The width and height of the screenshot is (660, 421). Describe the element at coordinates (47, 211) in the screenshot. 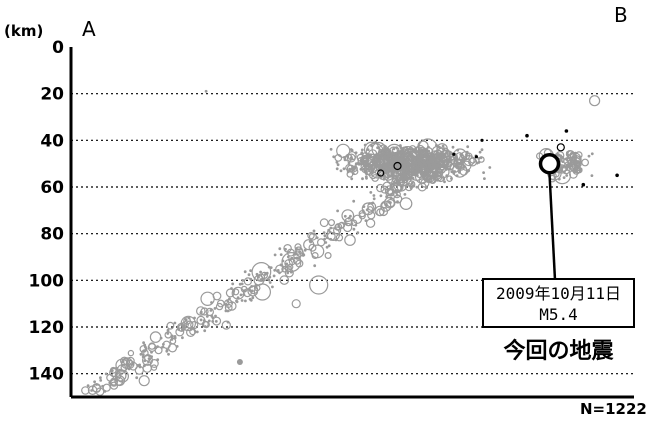

I see `y-tick-labels: 0 20 40 60 80 100 120 140` at that location.